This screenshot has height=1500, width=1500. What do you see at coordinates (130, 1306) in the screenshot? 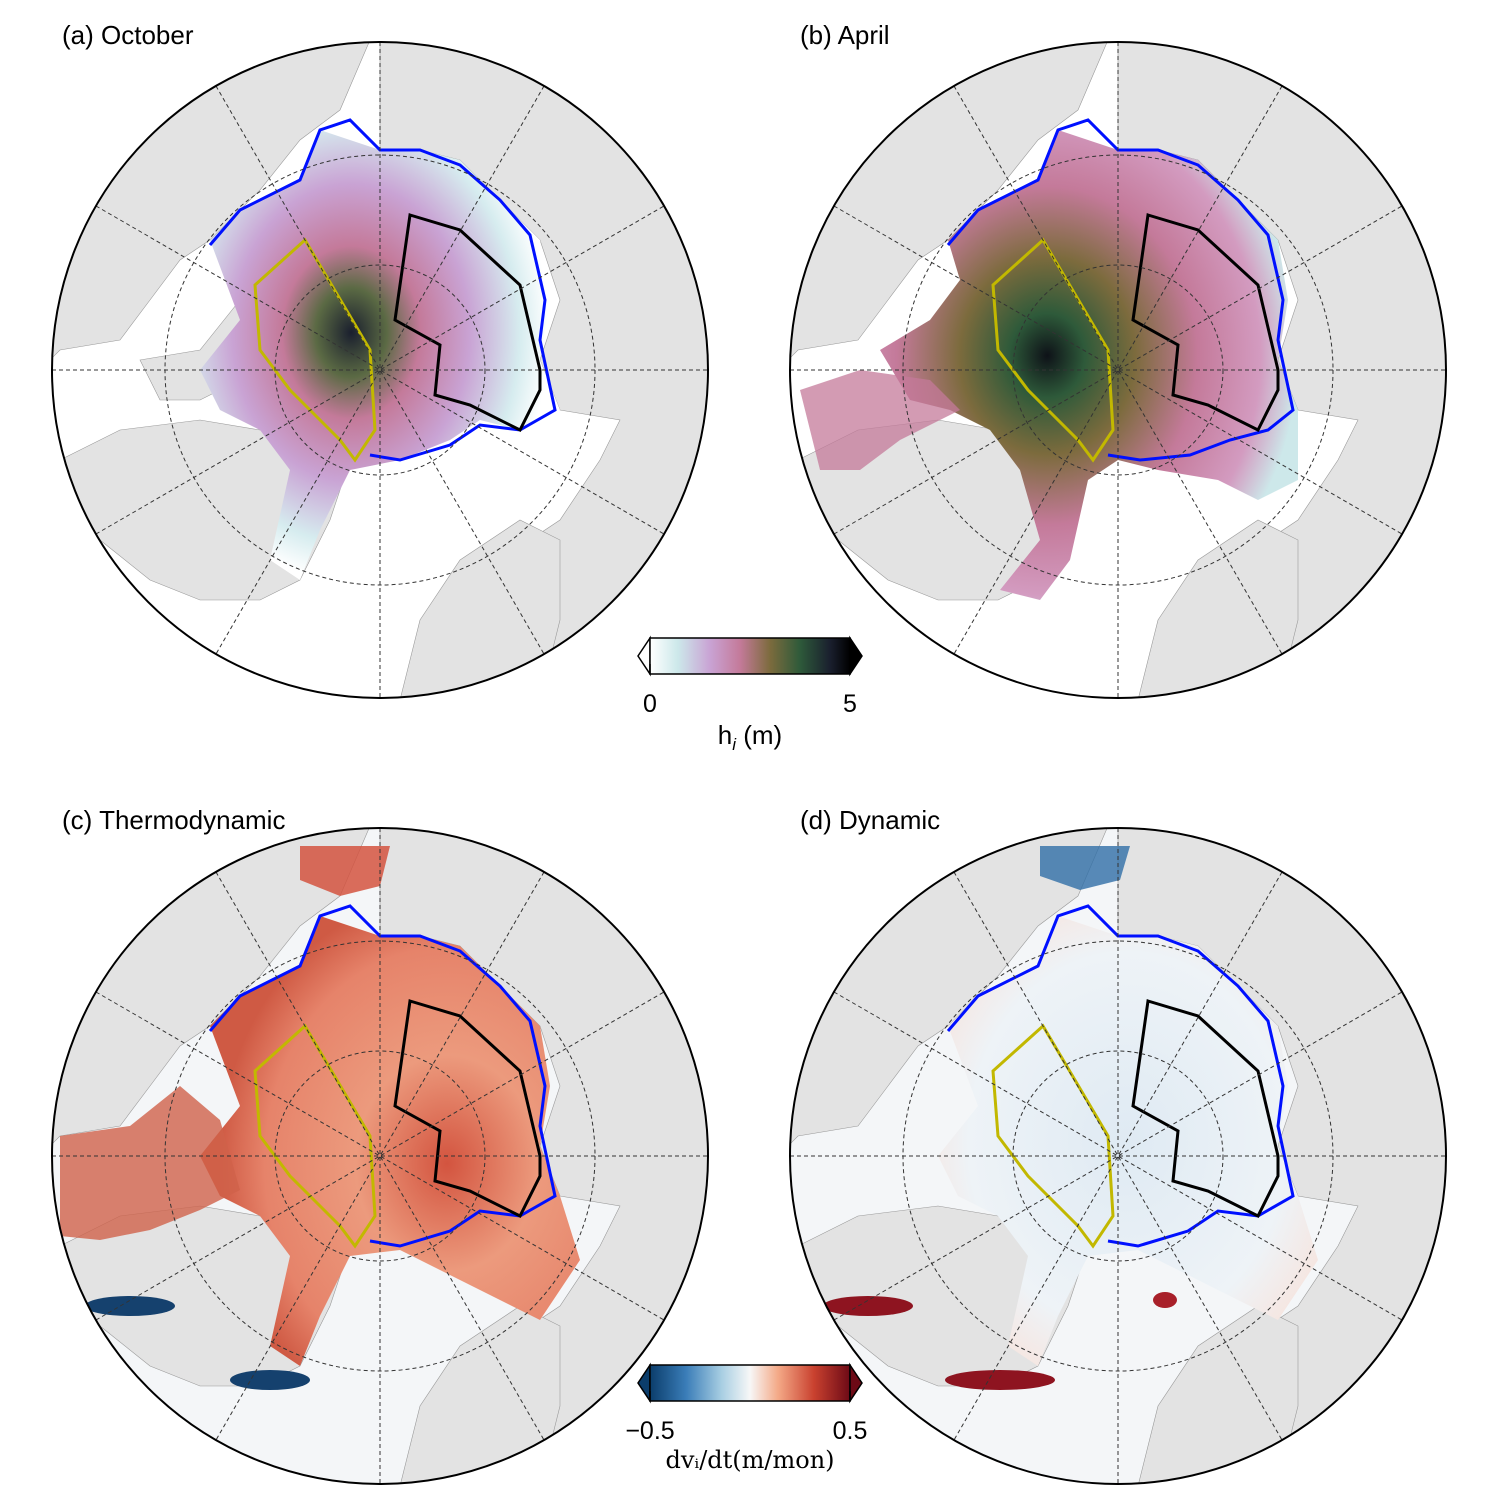
I see `tendency-negative-band` at bounding box center [130, 1306].